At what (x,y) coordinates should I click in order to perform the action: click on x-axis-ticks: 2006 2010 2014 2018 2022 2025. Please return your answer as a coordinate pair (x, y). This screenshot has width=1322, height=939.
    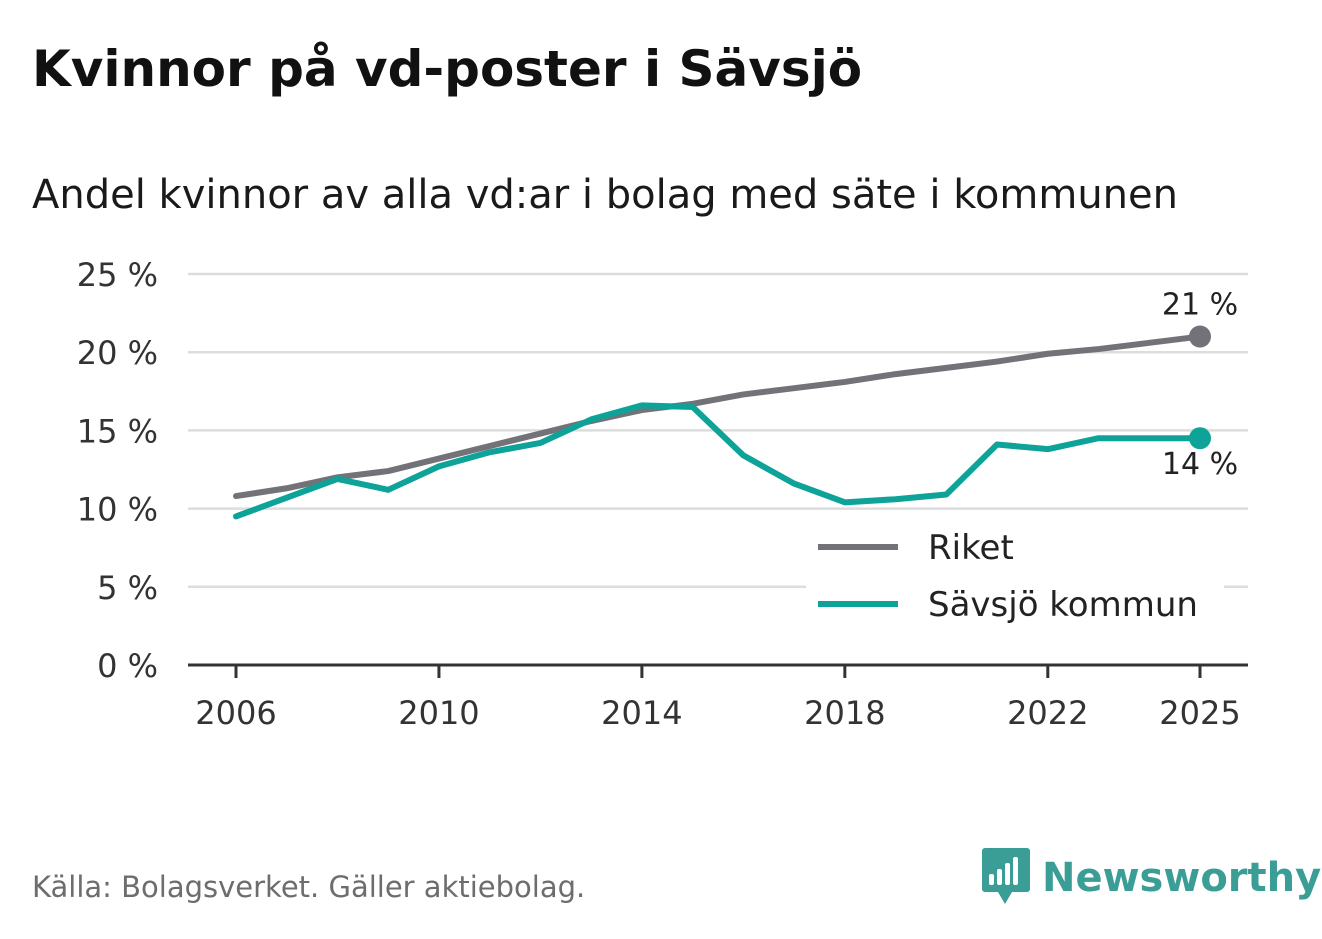
    Looking at the image, I should click on (718, 698).